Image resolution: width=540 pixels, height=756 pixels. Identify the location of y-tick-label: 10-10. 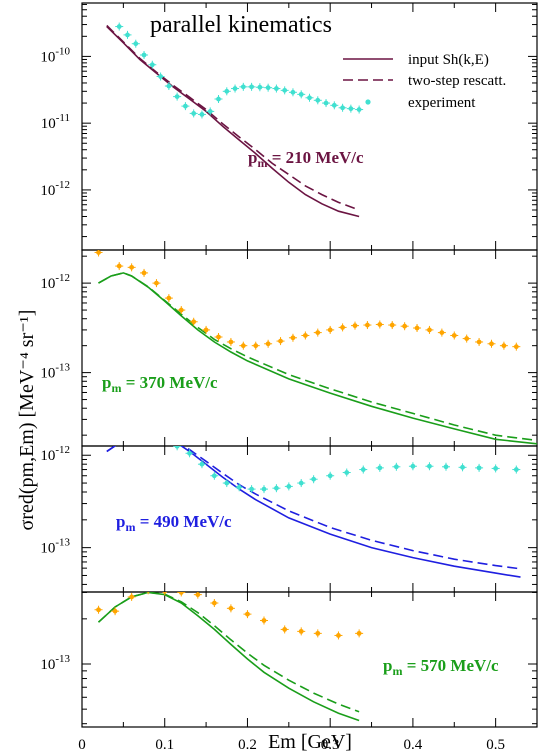
(55, 55).